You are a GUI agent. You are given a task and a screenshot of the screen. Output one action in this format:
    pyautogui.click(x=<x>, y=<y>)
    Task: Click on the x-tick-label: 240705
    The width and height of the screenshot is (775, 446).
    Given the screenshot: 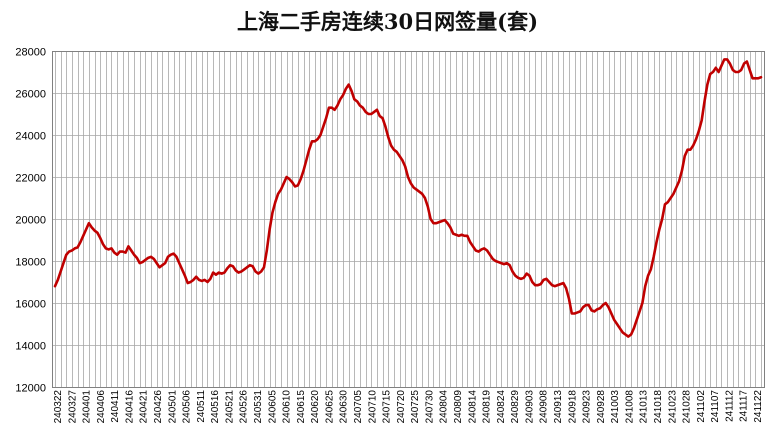 What is the action you would take?
    pyautogui.click(x=358, y=407)
    